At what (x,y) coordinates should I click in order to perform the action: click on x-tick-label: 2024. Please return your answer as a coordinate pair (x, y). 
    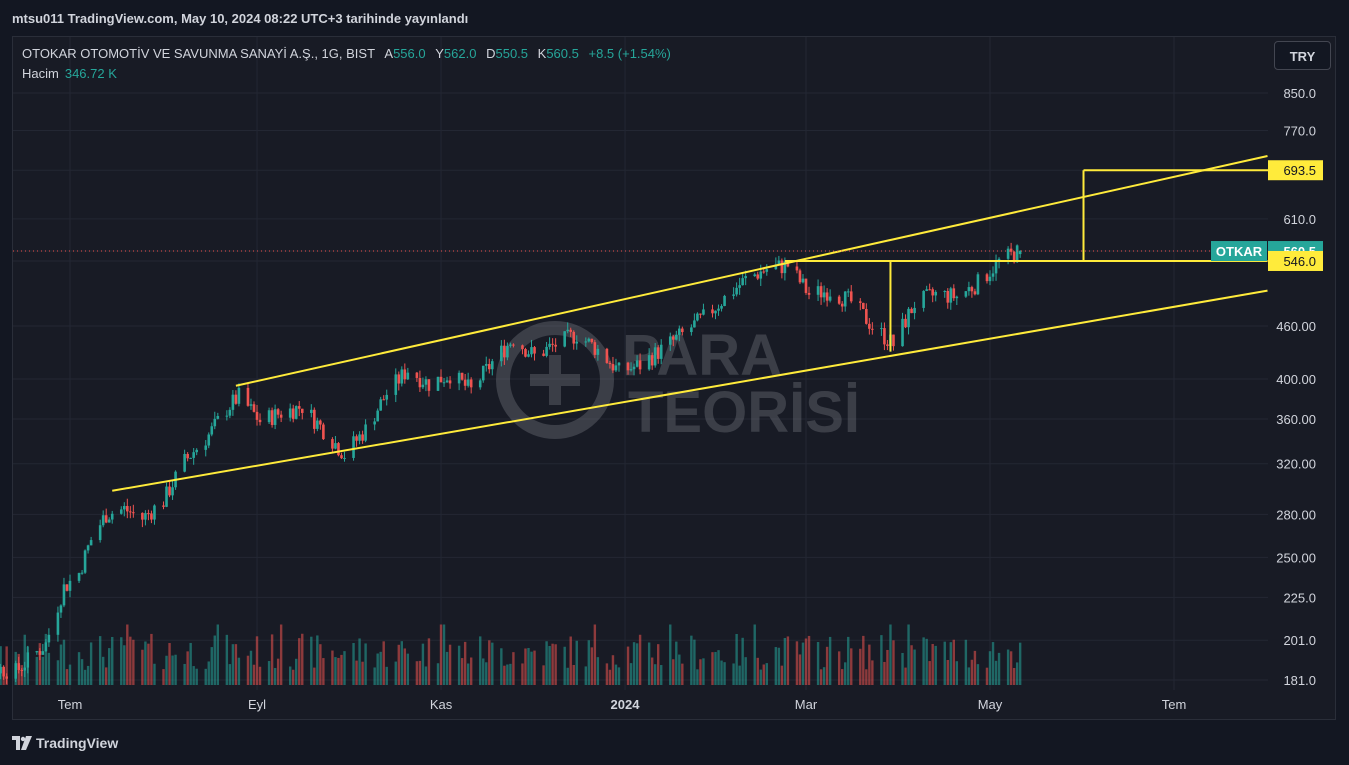
    Looking at the image, I should click on (626, 704).